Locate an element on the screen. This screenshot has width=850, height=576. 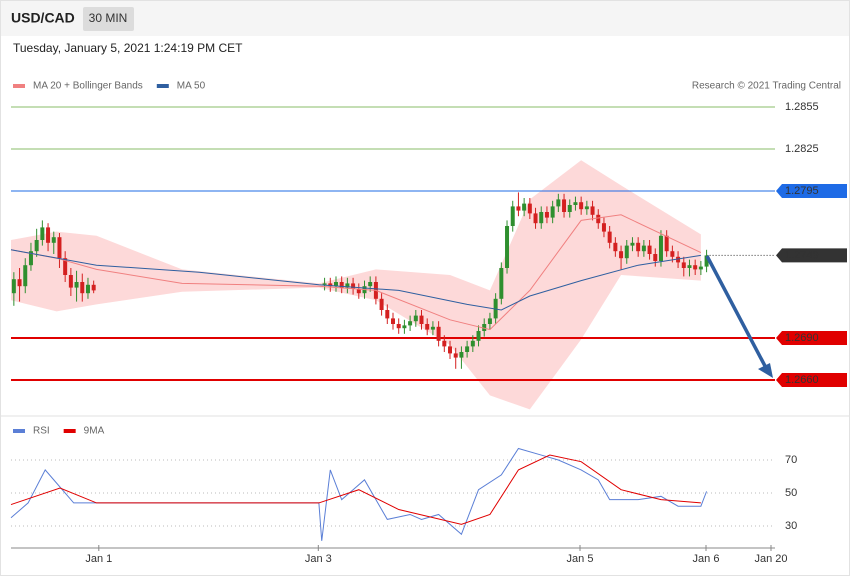
x-tick-label: Jan 5 is located at coordinates (580, 559).